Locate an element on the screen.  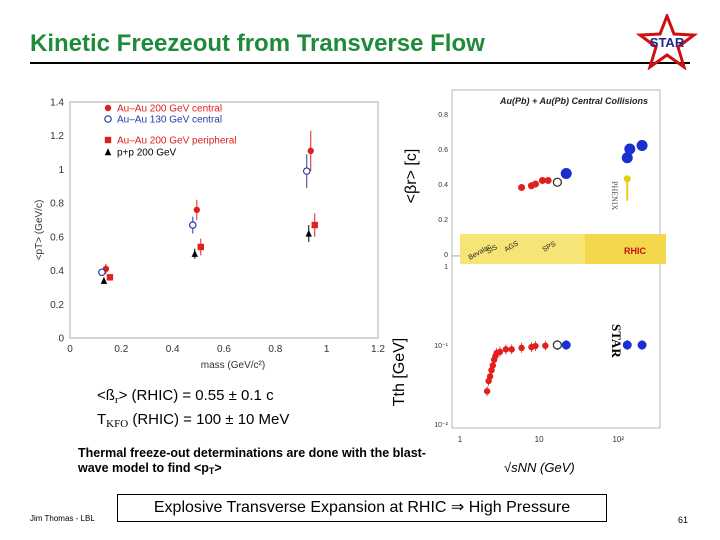
beta-axis-label: <βr> [c] is located at coordinates (411, 176).